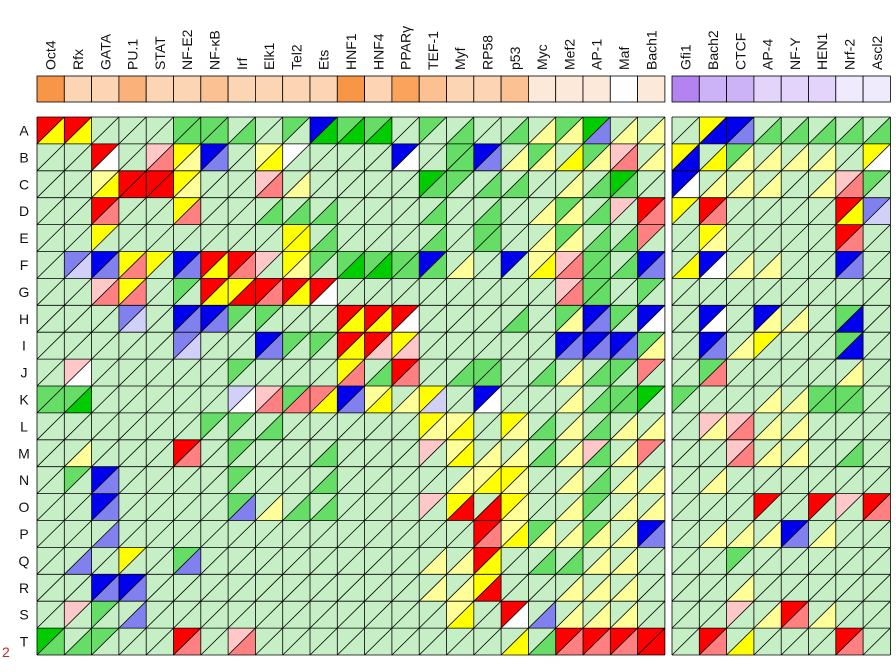 This screenshot has height=672, width=896. What do you see at coordinates (24, 588) in the screenshot?
I see `row-label: R` at bounding box center [24, 588].